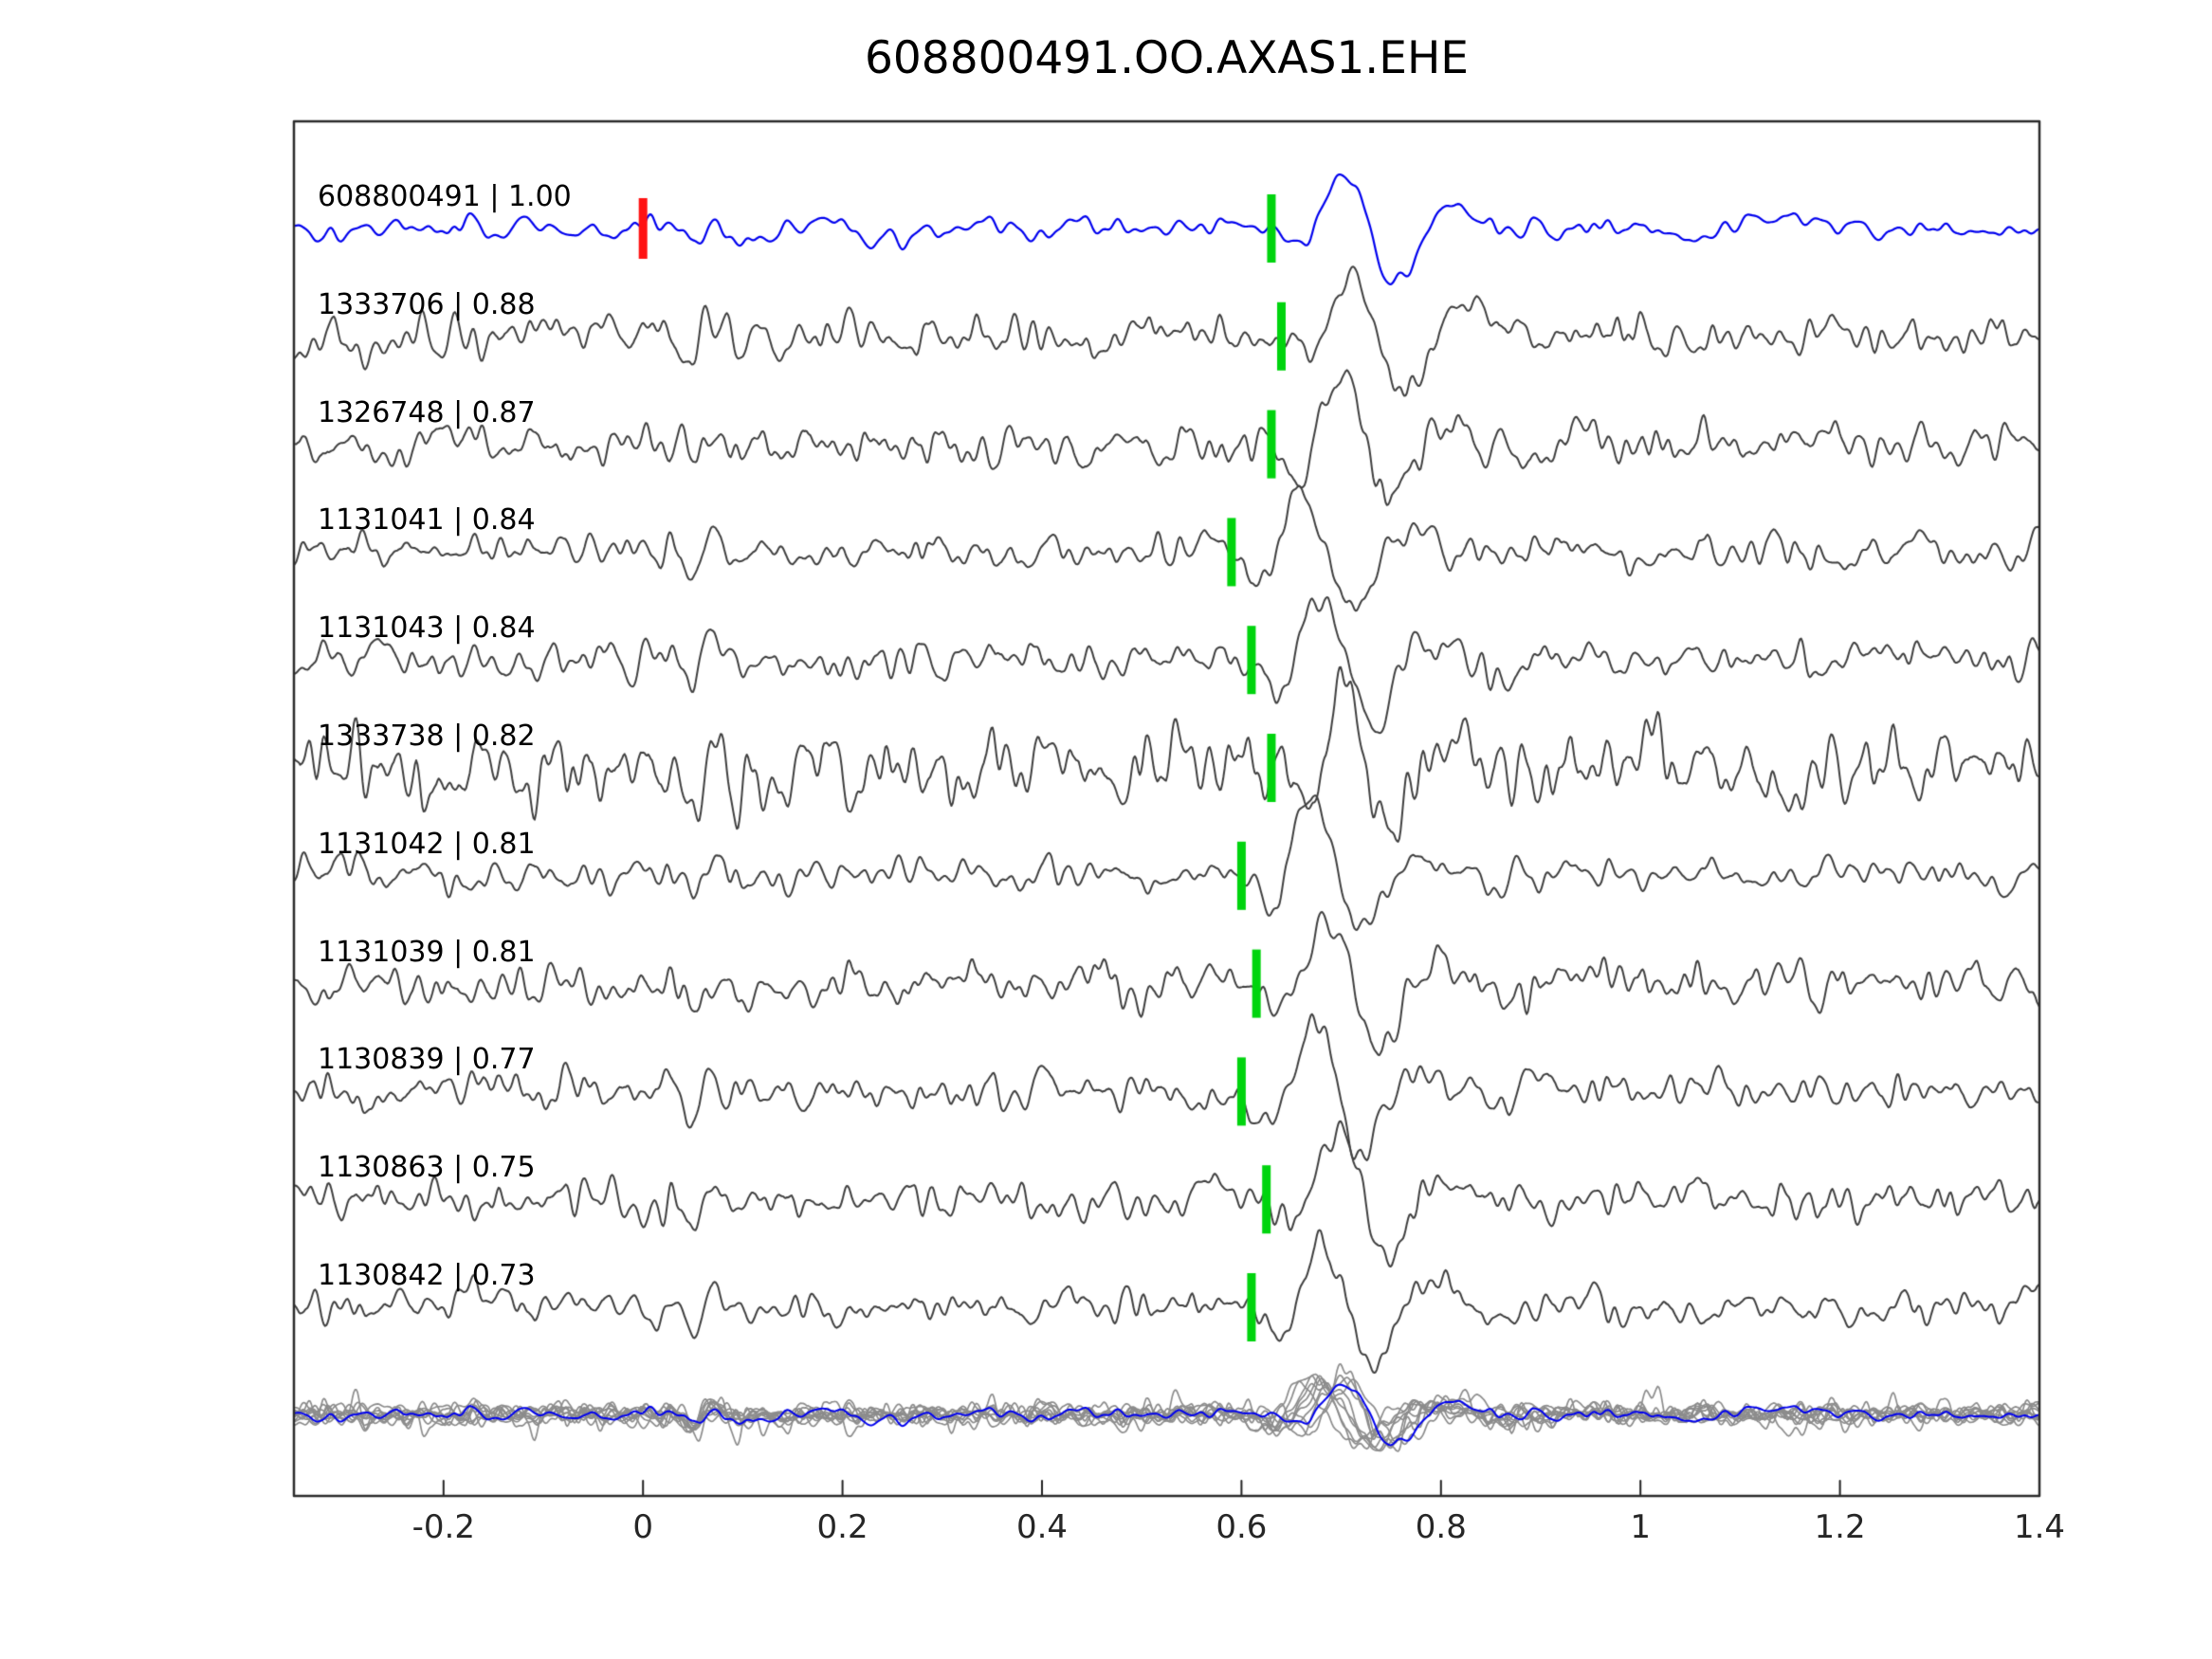 The image size is (2212, 1659). Describe the element at coordinates (427, 736) in the screenshot. I see `trace-label: 1333738 | 0.82` at that location.